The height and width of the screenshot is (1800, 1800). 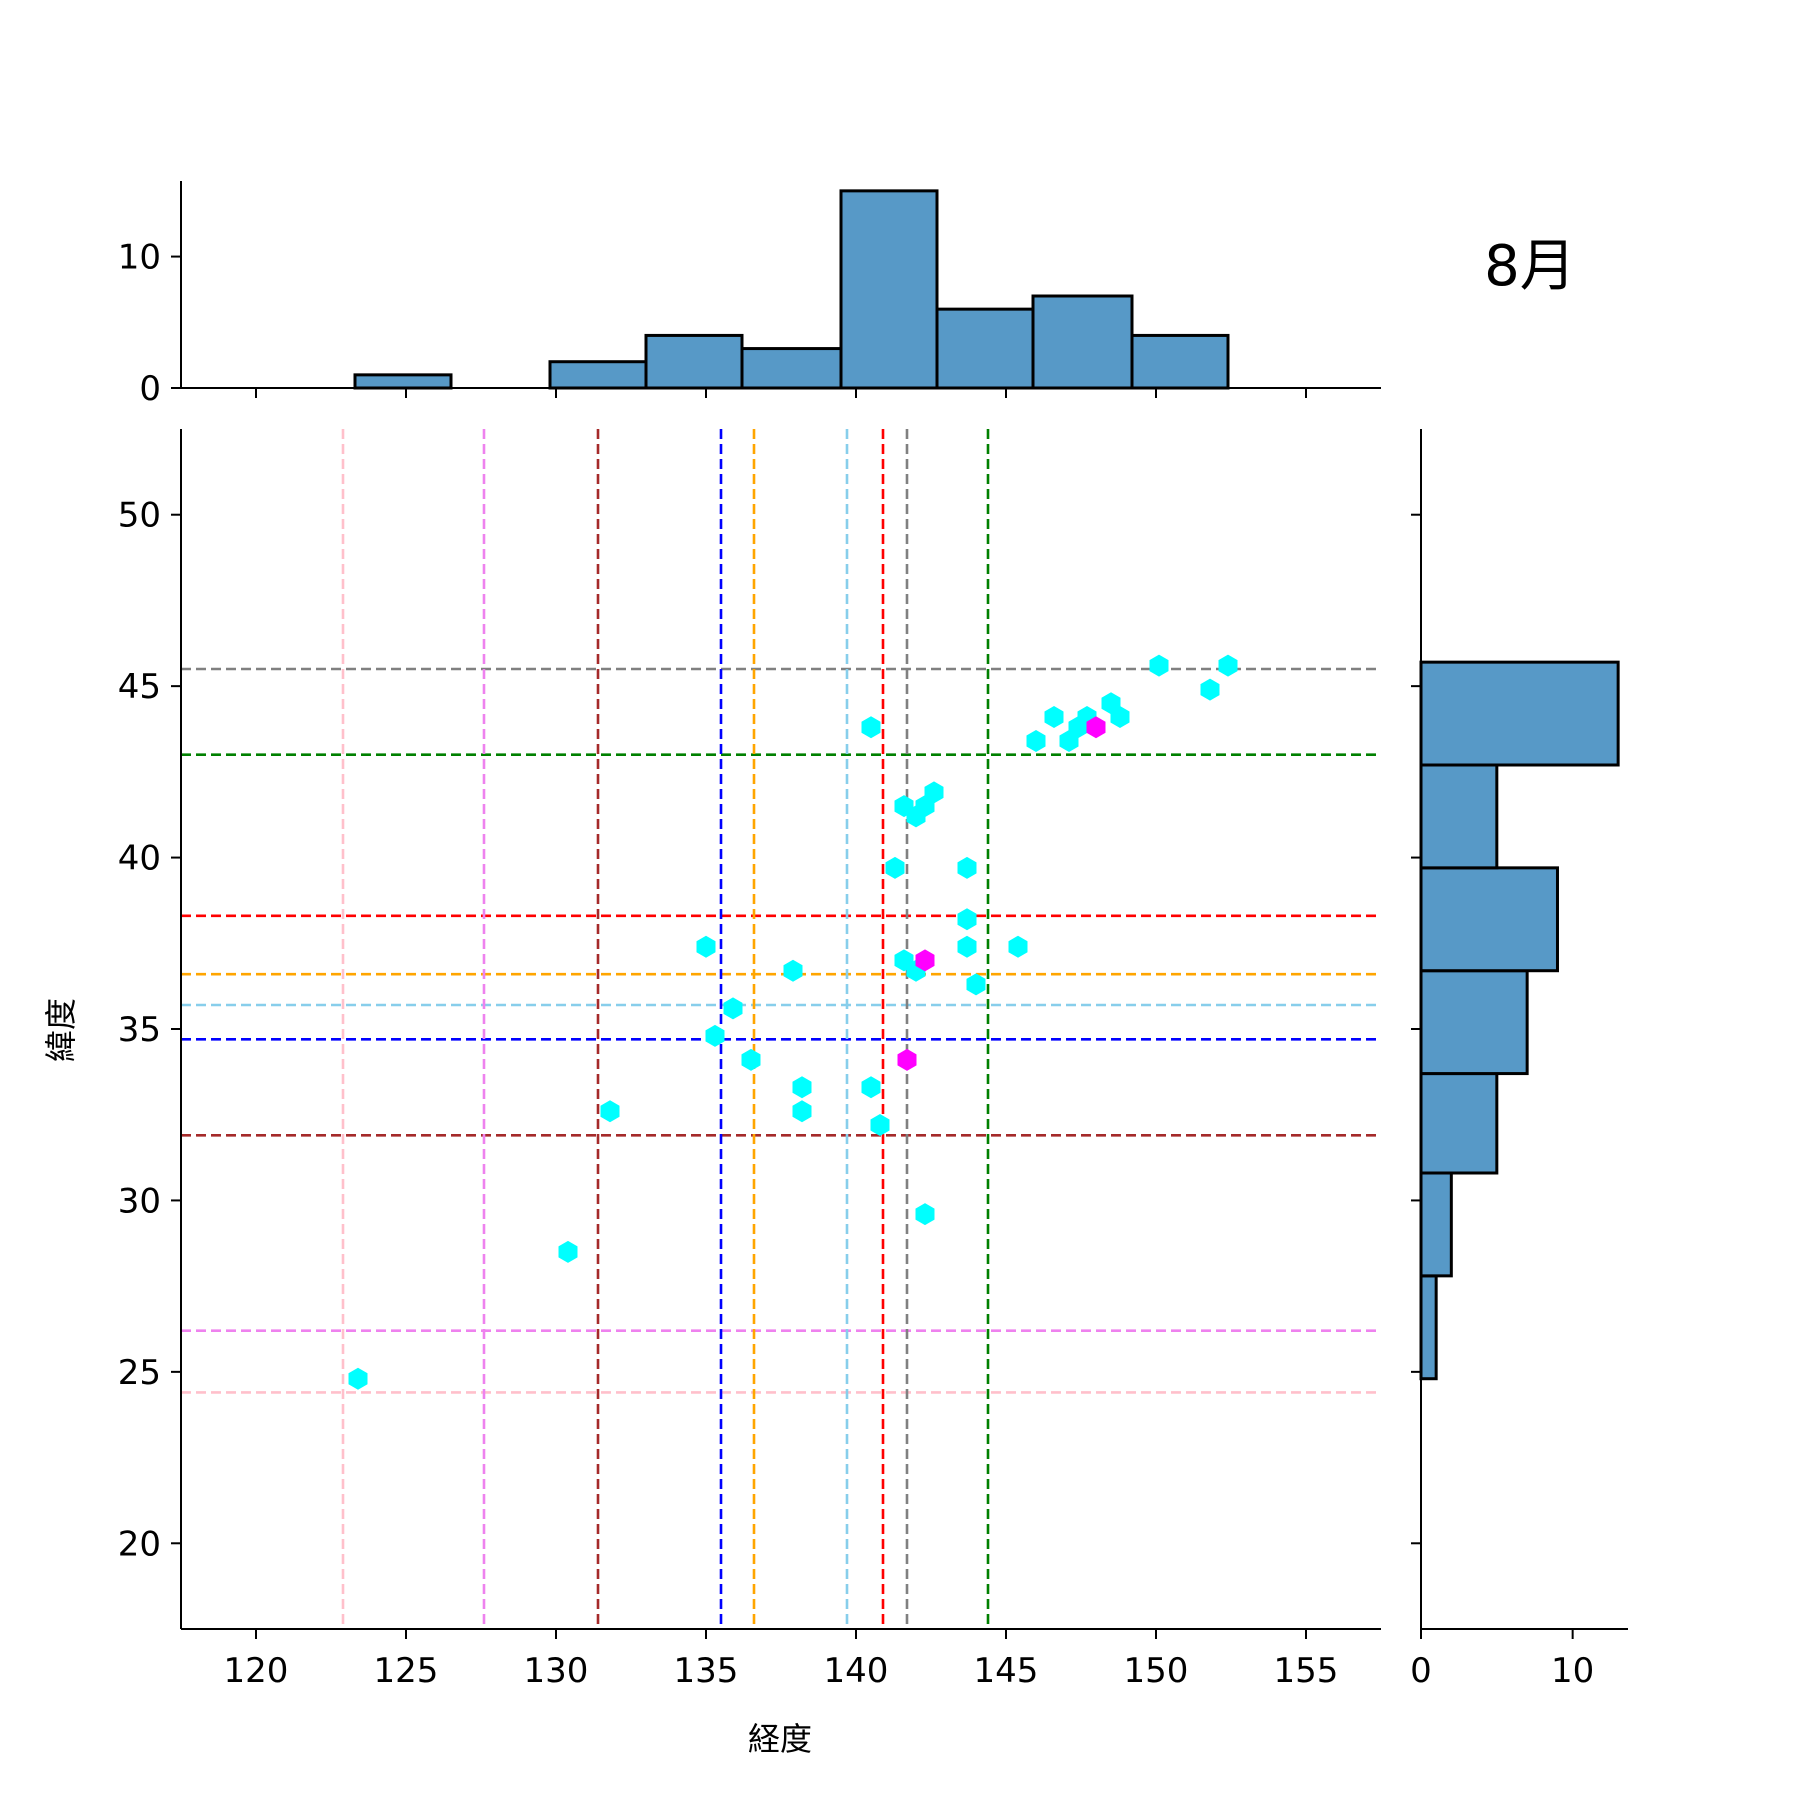 I want to click on top-hist-y-tick-label: 0, so click(x=150, y=389).